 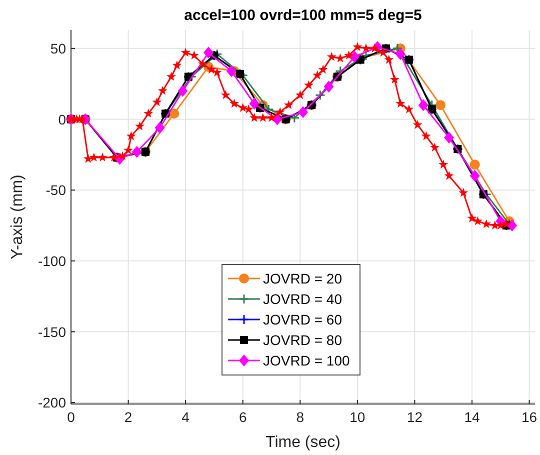 What do you see at coordinates (358, 417) in the screenshot?
I see `x-tick-label: 10` at bounding box center [358, 417].